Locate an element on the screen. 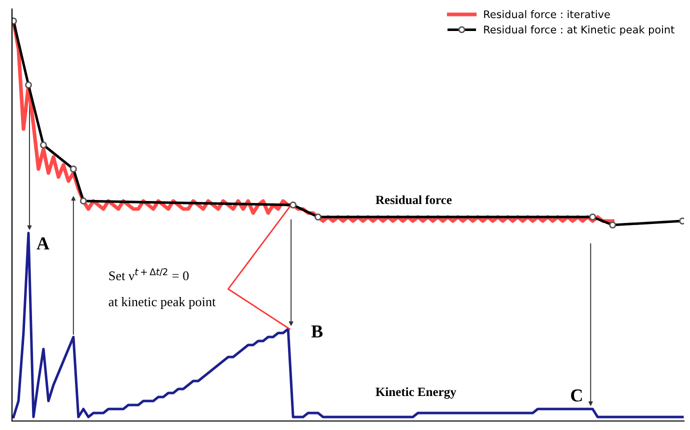 This screenshot has width=690, height=430. annotation: B is located at coordinates (317, 332).